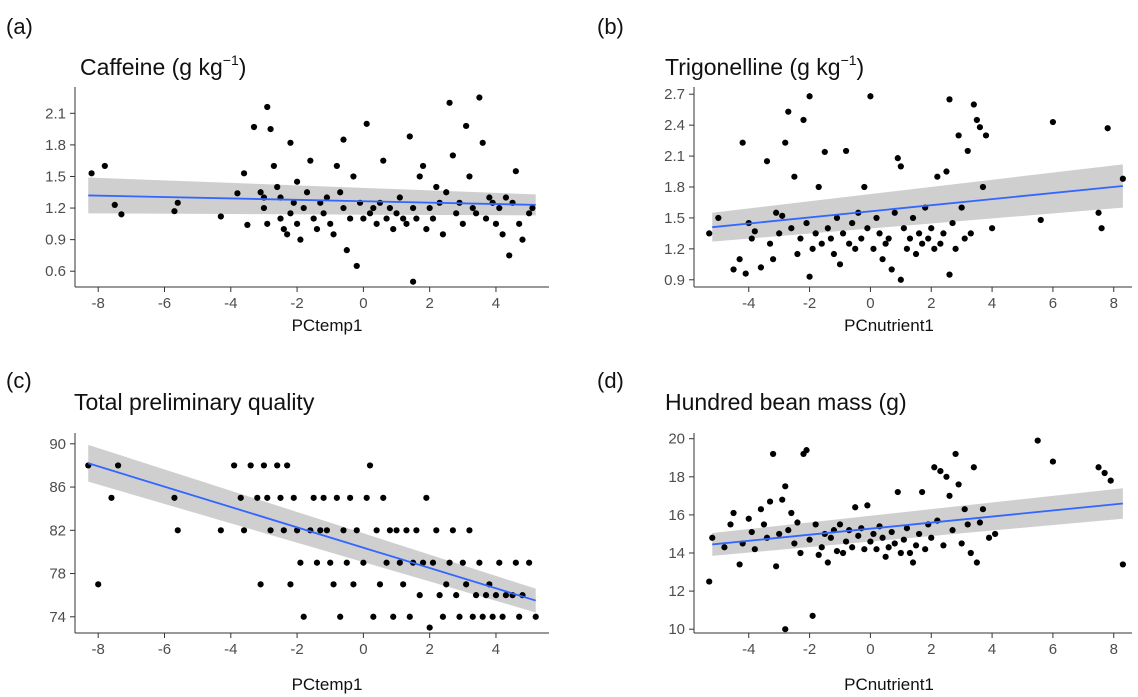  Describe the element at coordinates (674, 125) in the screenshot. I see `y-tick-label: 2.4` at that location.